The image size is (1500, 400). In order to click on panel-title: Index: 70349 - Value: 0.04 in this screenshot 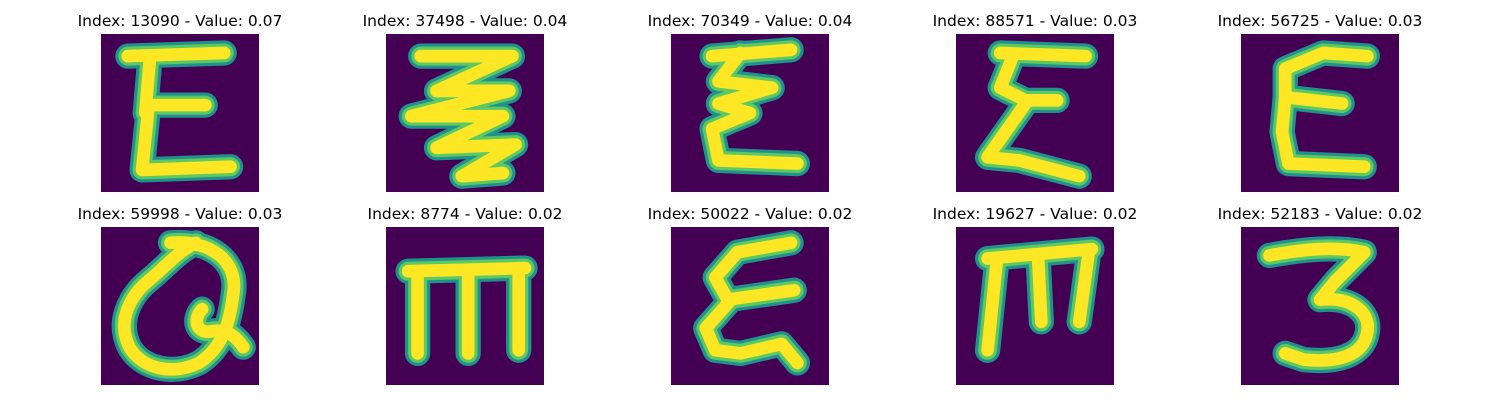, I will do `click(750, 21)`.